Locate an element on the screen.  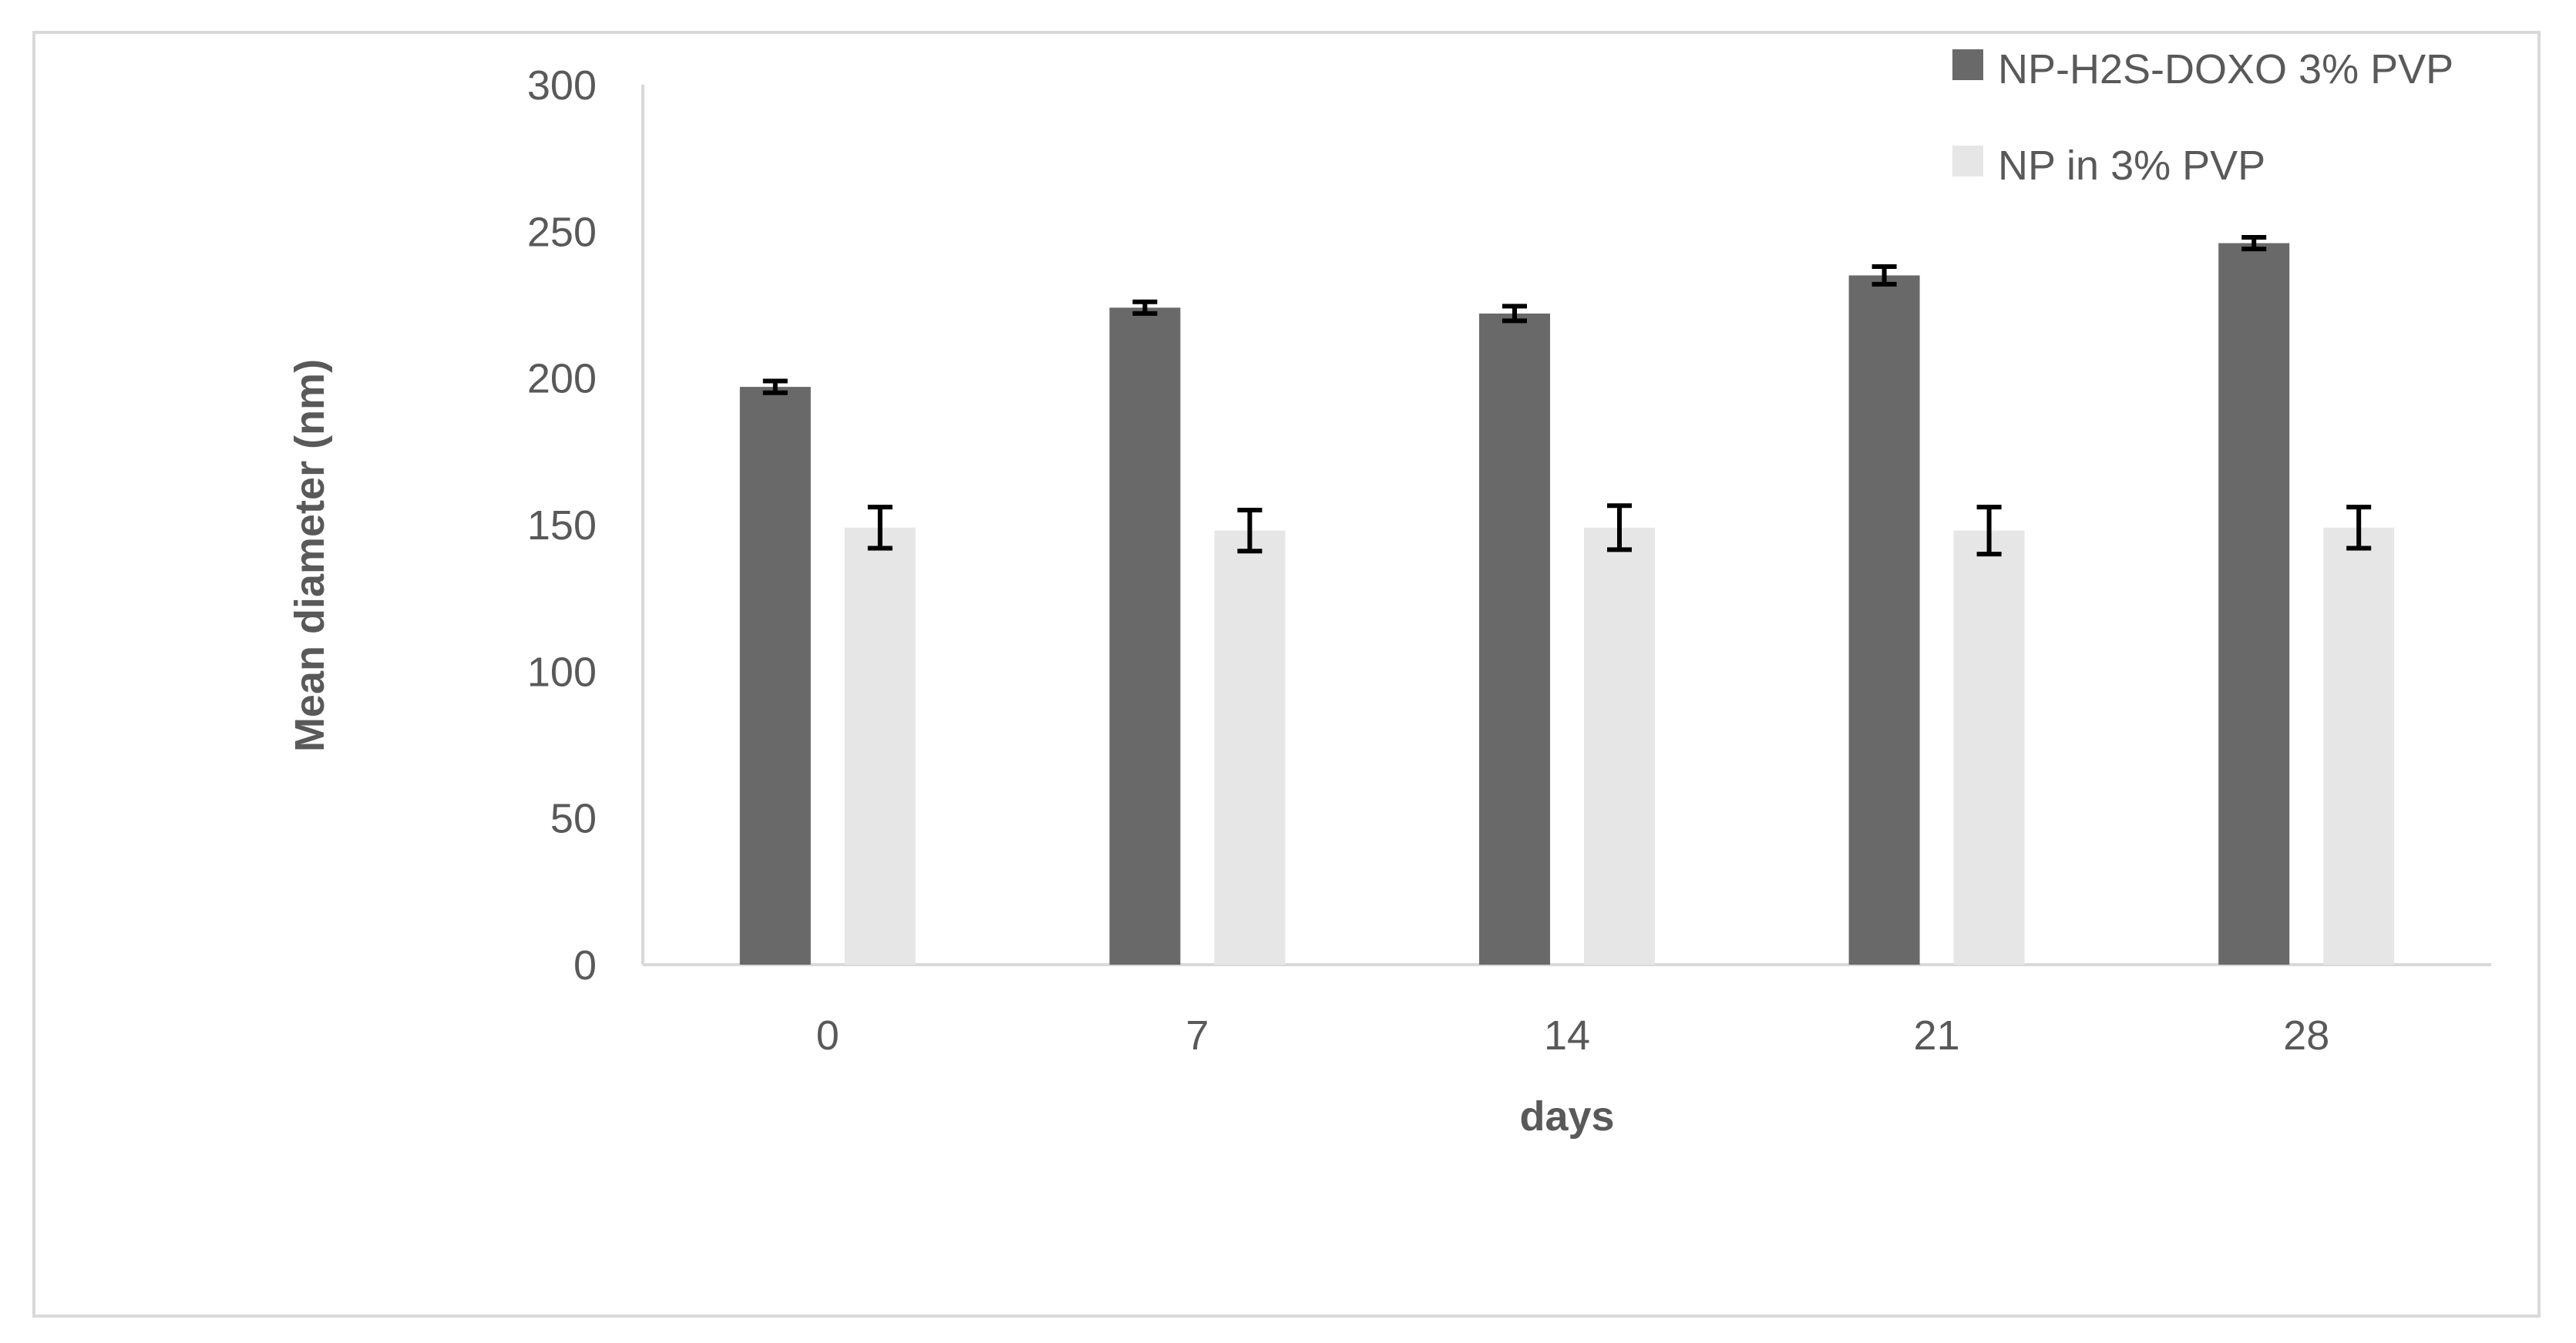
y-tick-label: 200 is located at coordinates (562, 379).